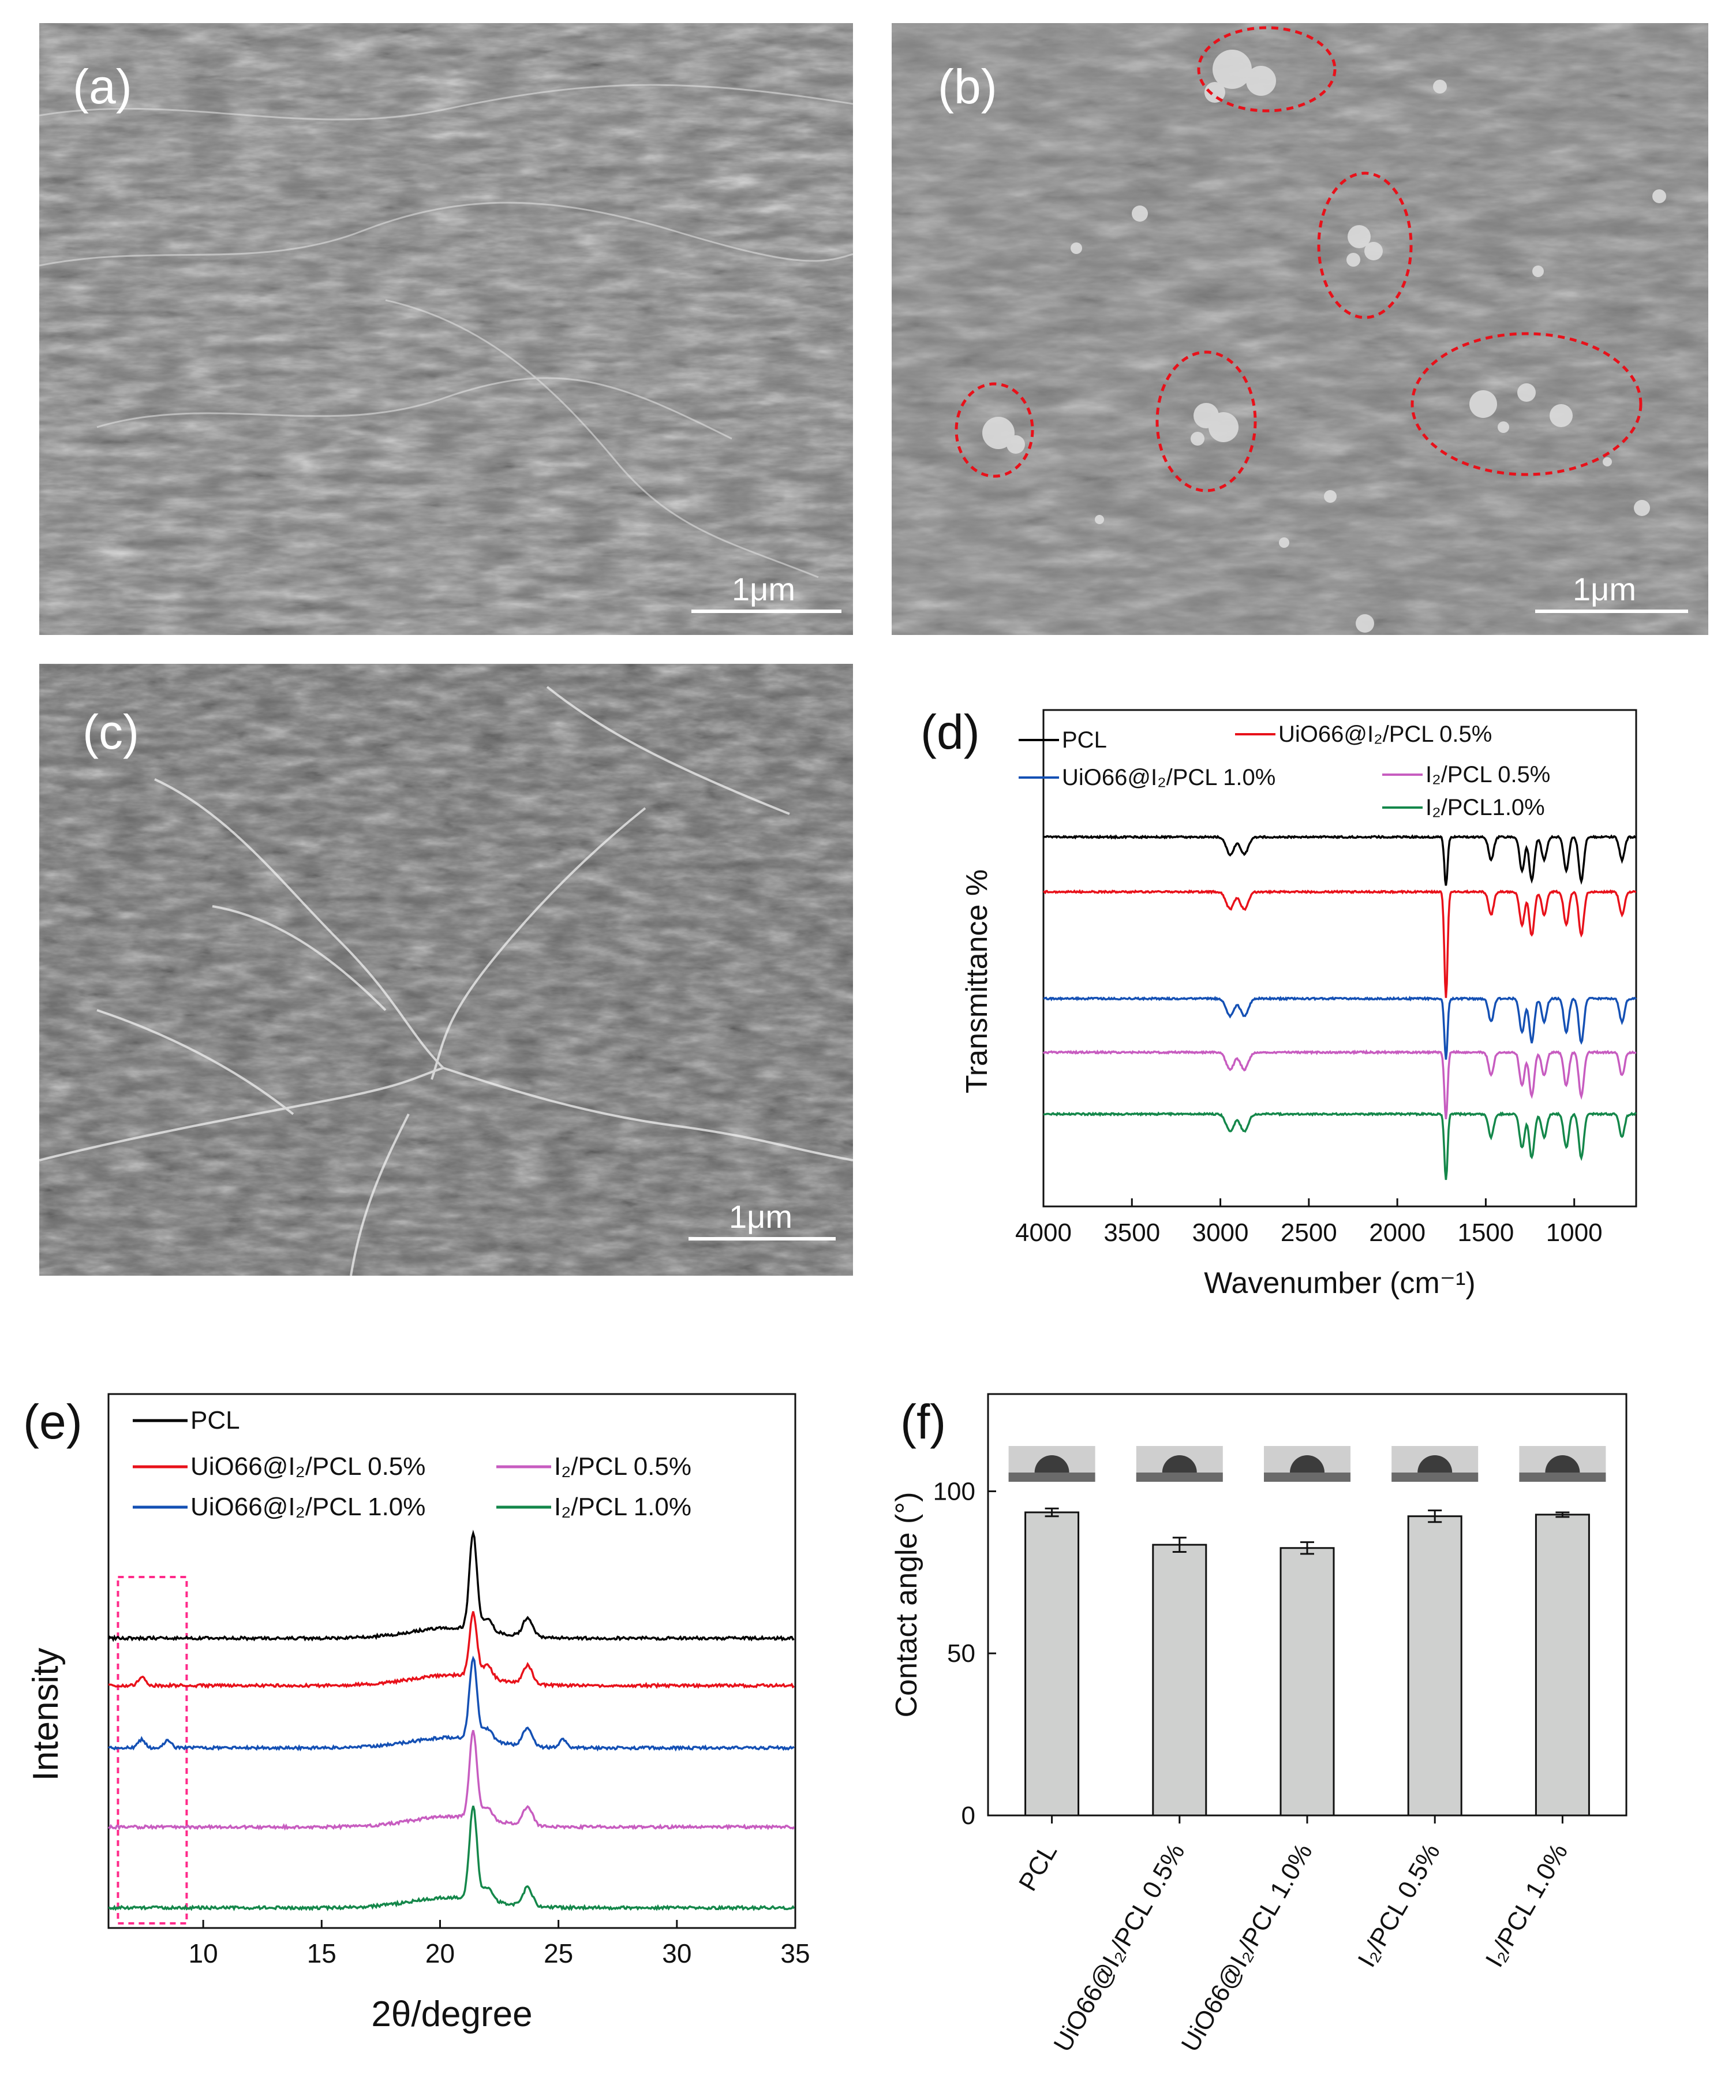  Describe the element at coordinates (766, 611) in the screenshot. I see `scalebar-a` at that location.